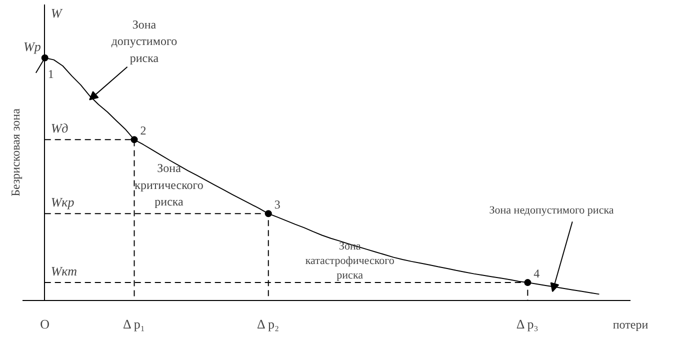 This screenshot has width=673, height=347. What do you see at coordinates (133, 324) in the screenshot?
I see `x-tick-label: Δ p₁` at bounding box center [133, 324].